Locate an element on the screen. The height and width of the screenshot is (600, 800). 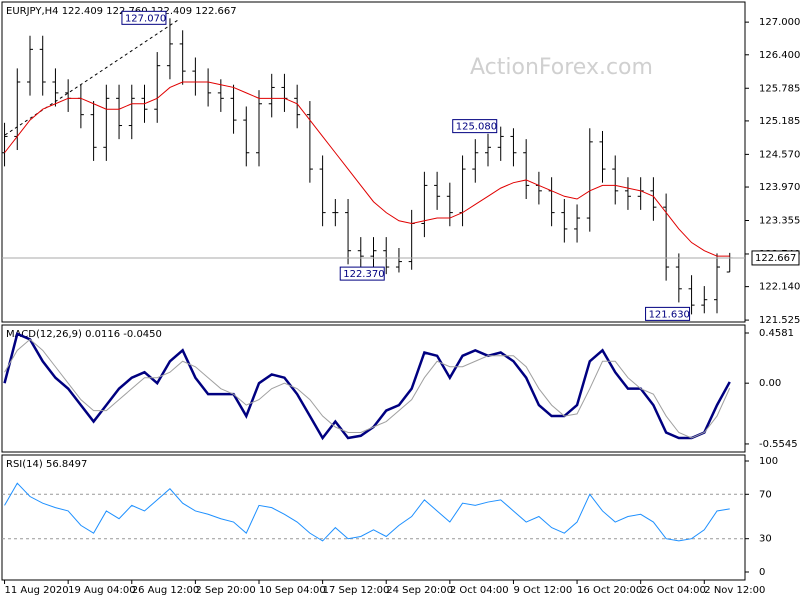
x-tick-label: 17 Sep 12:00 is located at coordinates (356, 590).